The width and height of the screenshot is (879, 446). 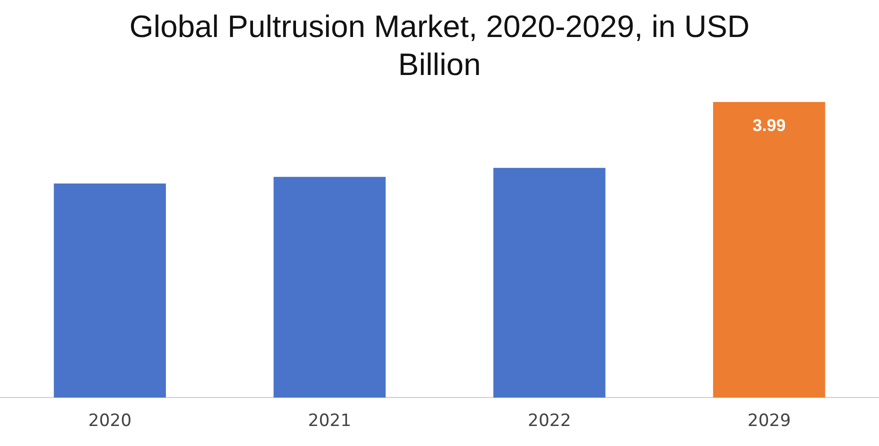 I want to click on x-tick-label: 2029, so click(x=769, y=421).